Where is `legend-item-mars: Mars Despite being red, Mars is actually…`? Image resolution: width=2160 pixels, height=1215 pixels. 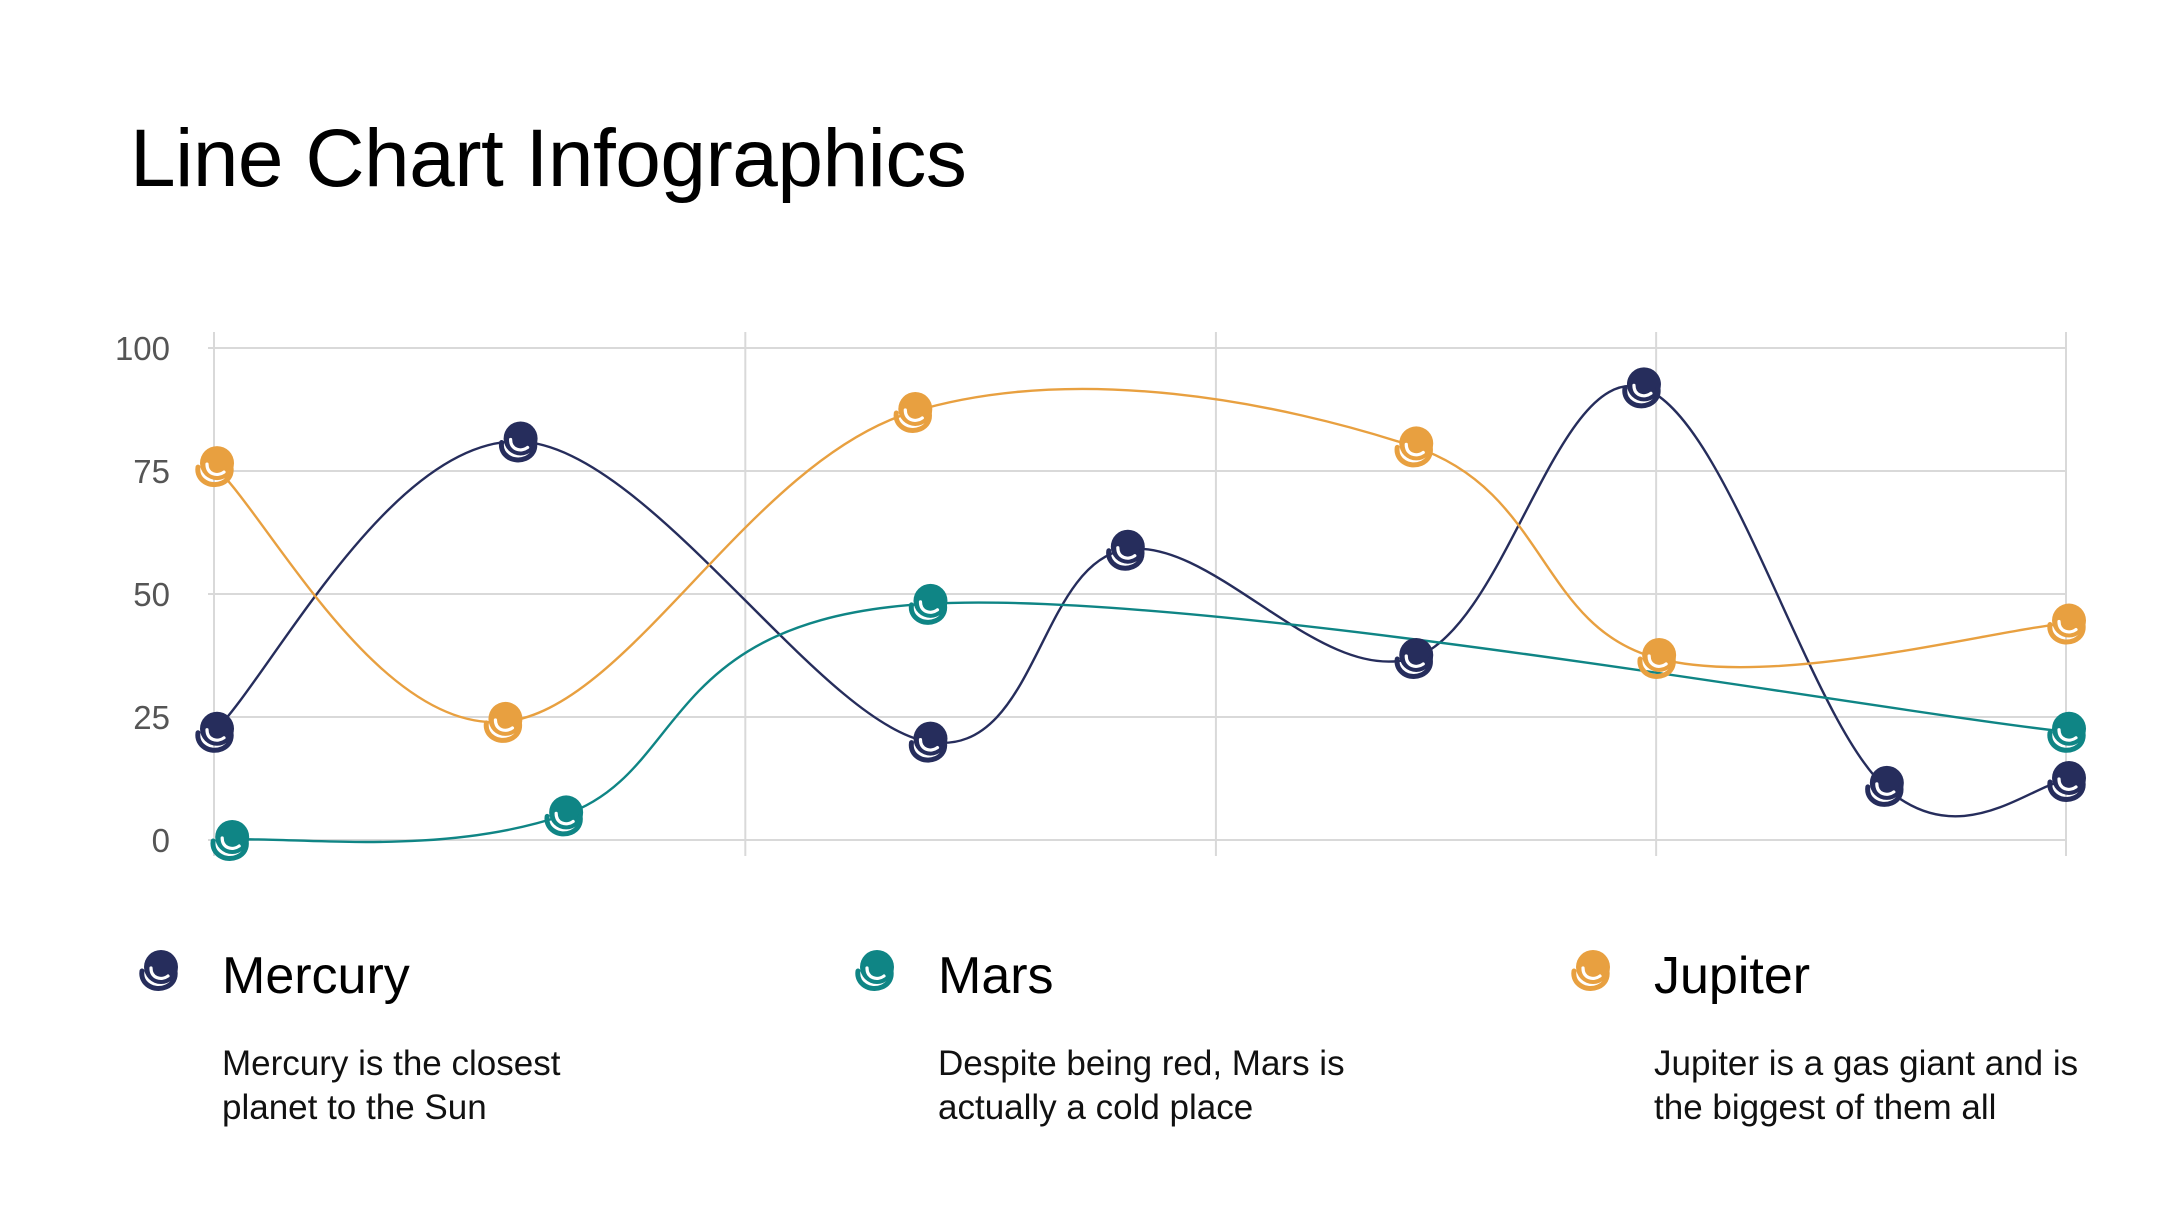
legend-item-mars: Mars Despite being red, Mars is actually… is located at coordinates (1176, 1035).